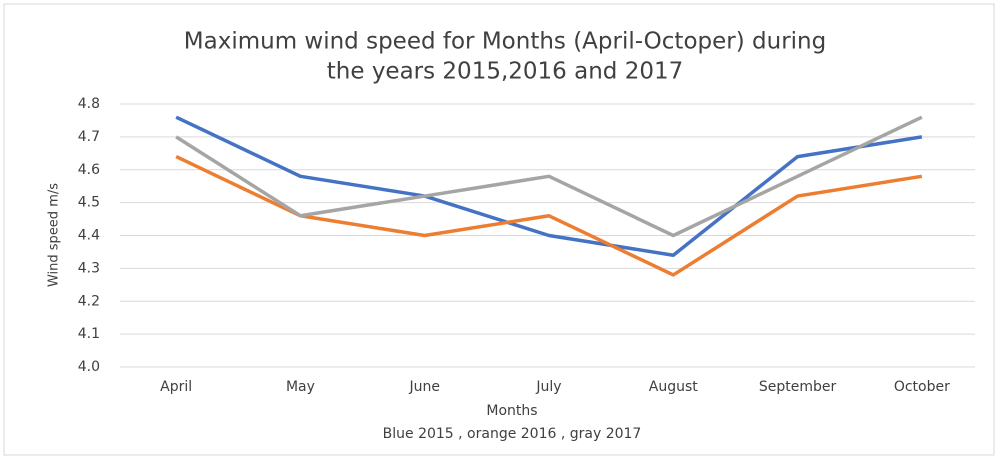 This screenshot has height=459, width=998. Describe the element at coordinates (89, 367) in the screenshot. I see `y-tick-label: 4.0` at that location.